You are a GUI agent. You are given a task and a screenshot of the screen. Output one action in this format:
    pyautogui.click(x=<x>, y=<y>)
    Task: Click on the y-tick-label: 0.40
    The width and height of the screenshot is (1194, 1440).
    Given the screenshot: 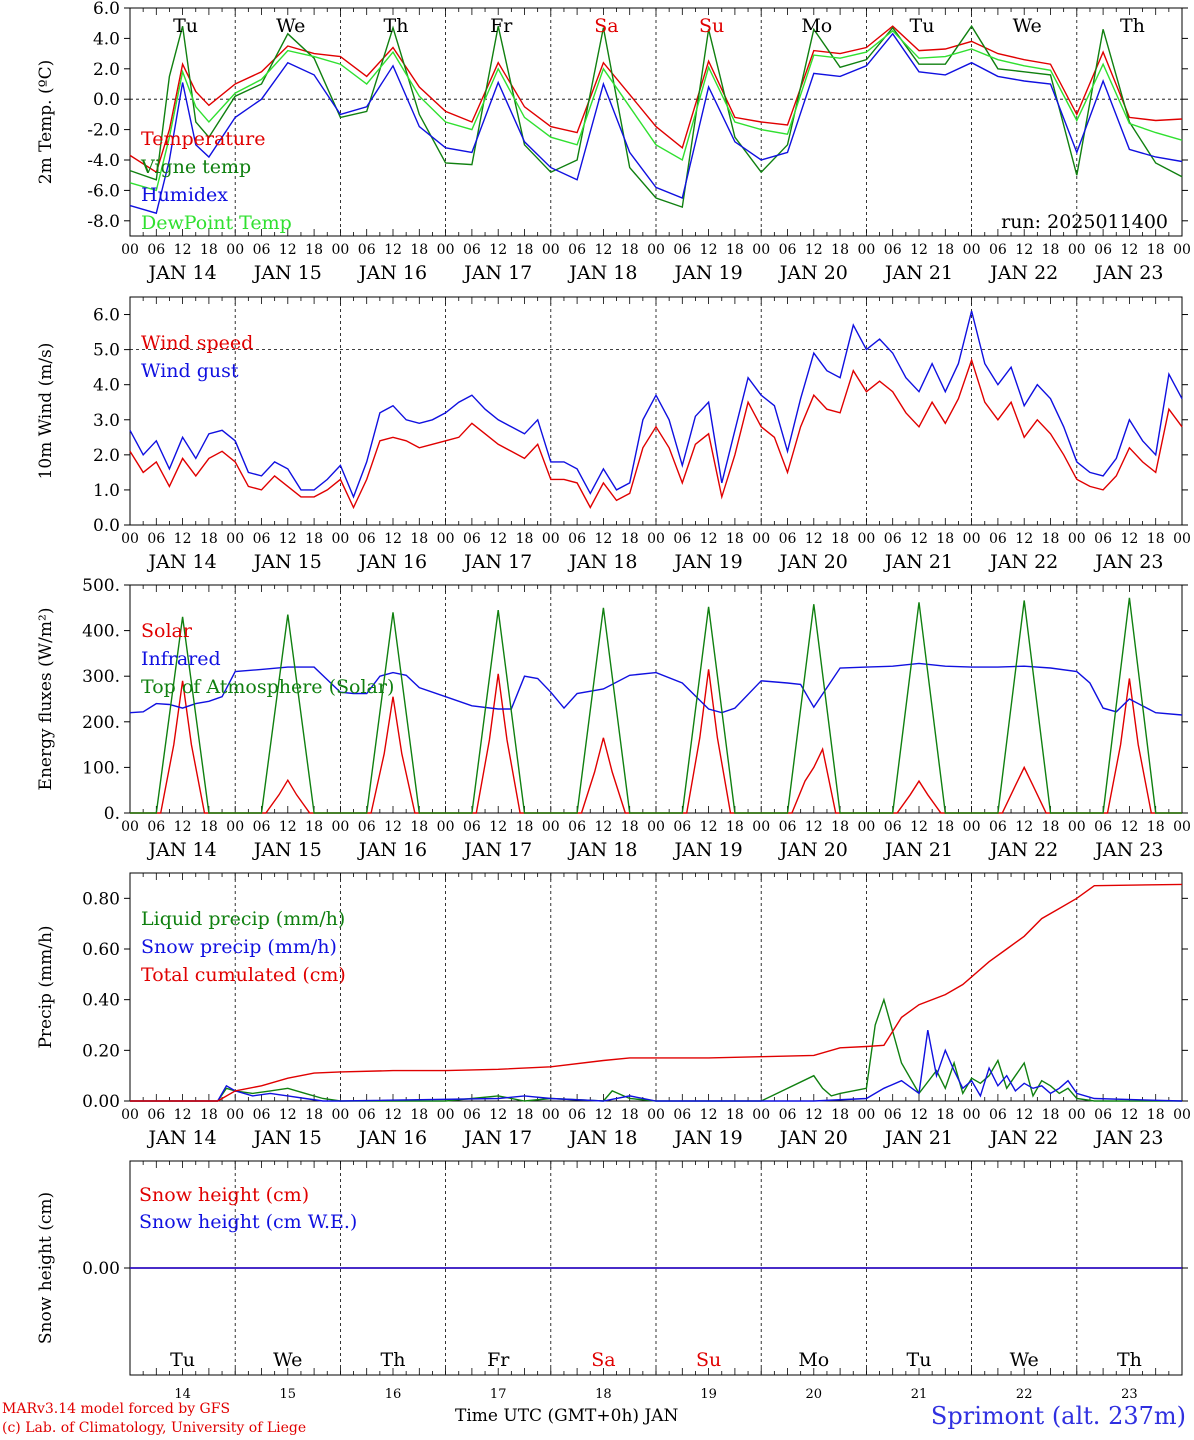 What is the action you would take?
    pyautogui.click(x=101, y=1001)
    